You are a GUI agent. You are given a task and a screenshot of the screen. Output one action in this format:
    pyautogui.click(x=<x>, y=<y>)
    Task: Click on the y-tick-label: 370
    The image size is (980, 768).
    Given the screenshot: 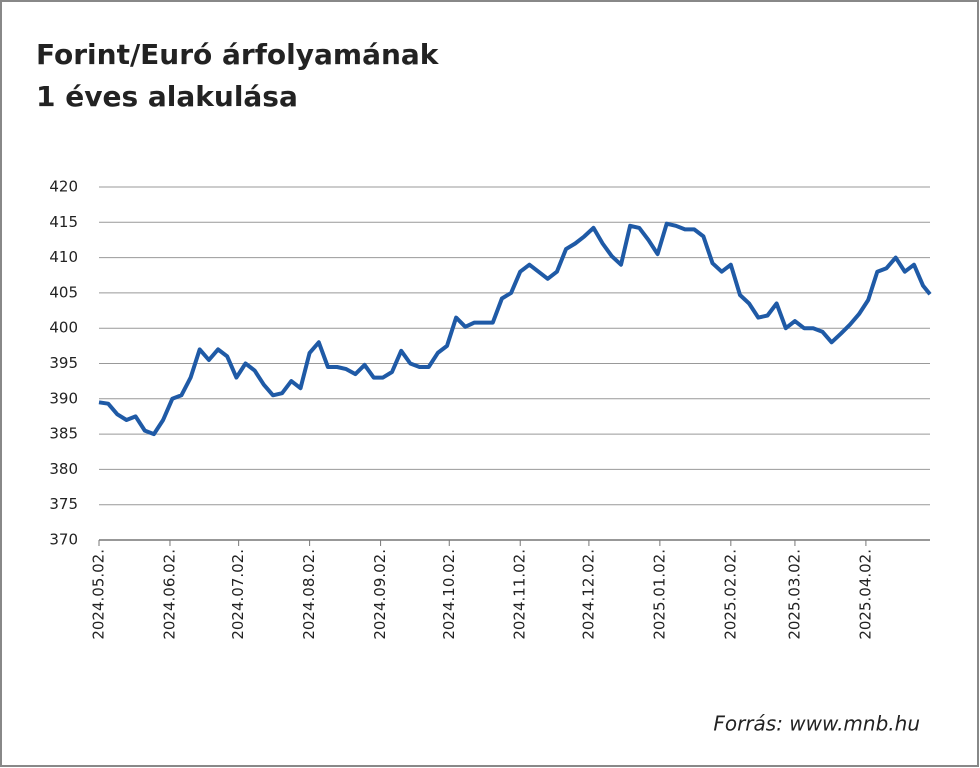 What is the action you would take?
    pyautogui.click(x=63, y=540)
    